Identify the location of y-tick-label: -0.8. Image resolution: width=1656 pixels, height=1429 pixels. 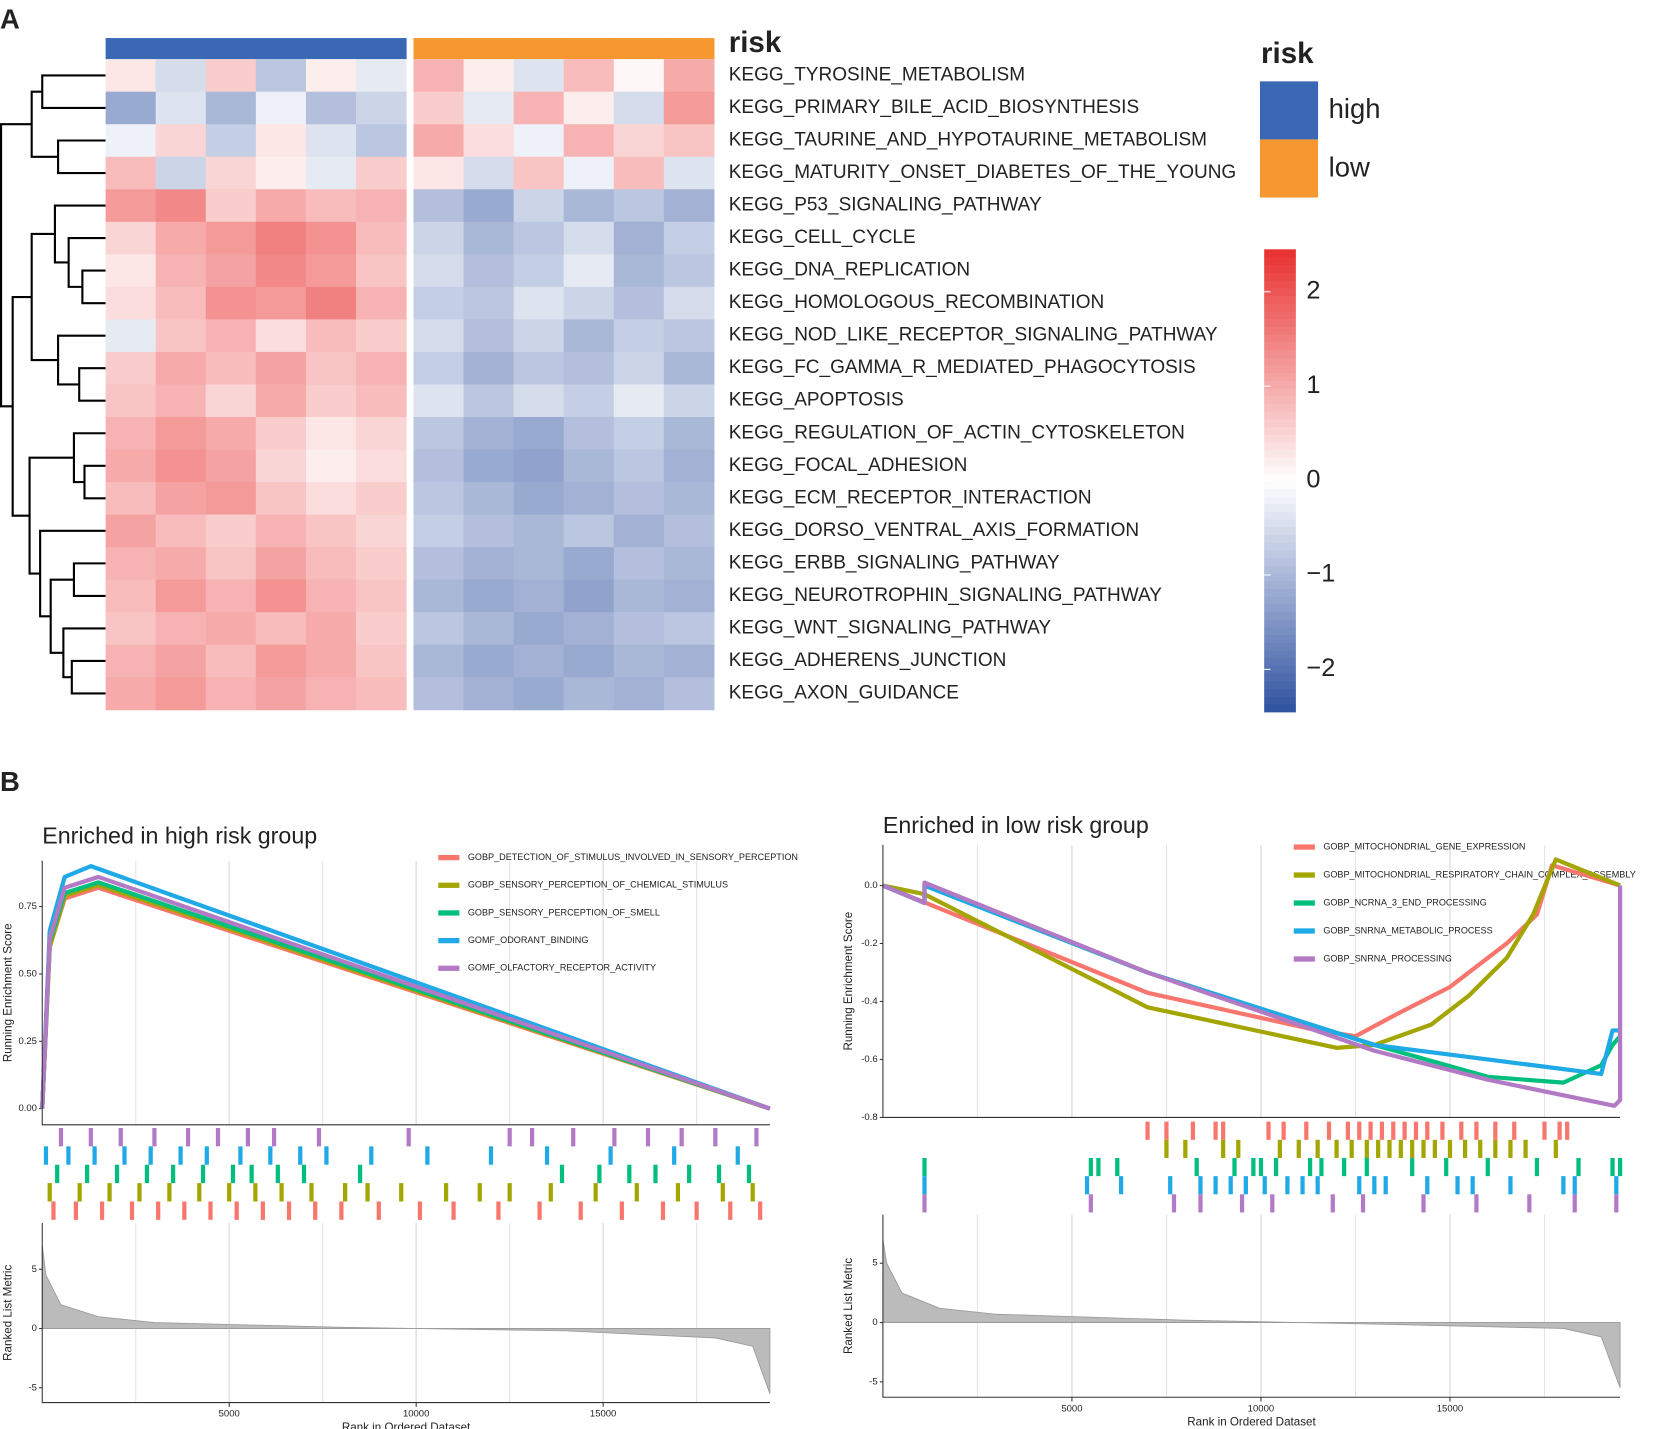
(869, 1117).